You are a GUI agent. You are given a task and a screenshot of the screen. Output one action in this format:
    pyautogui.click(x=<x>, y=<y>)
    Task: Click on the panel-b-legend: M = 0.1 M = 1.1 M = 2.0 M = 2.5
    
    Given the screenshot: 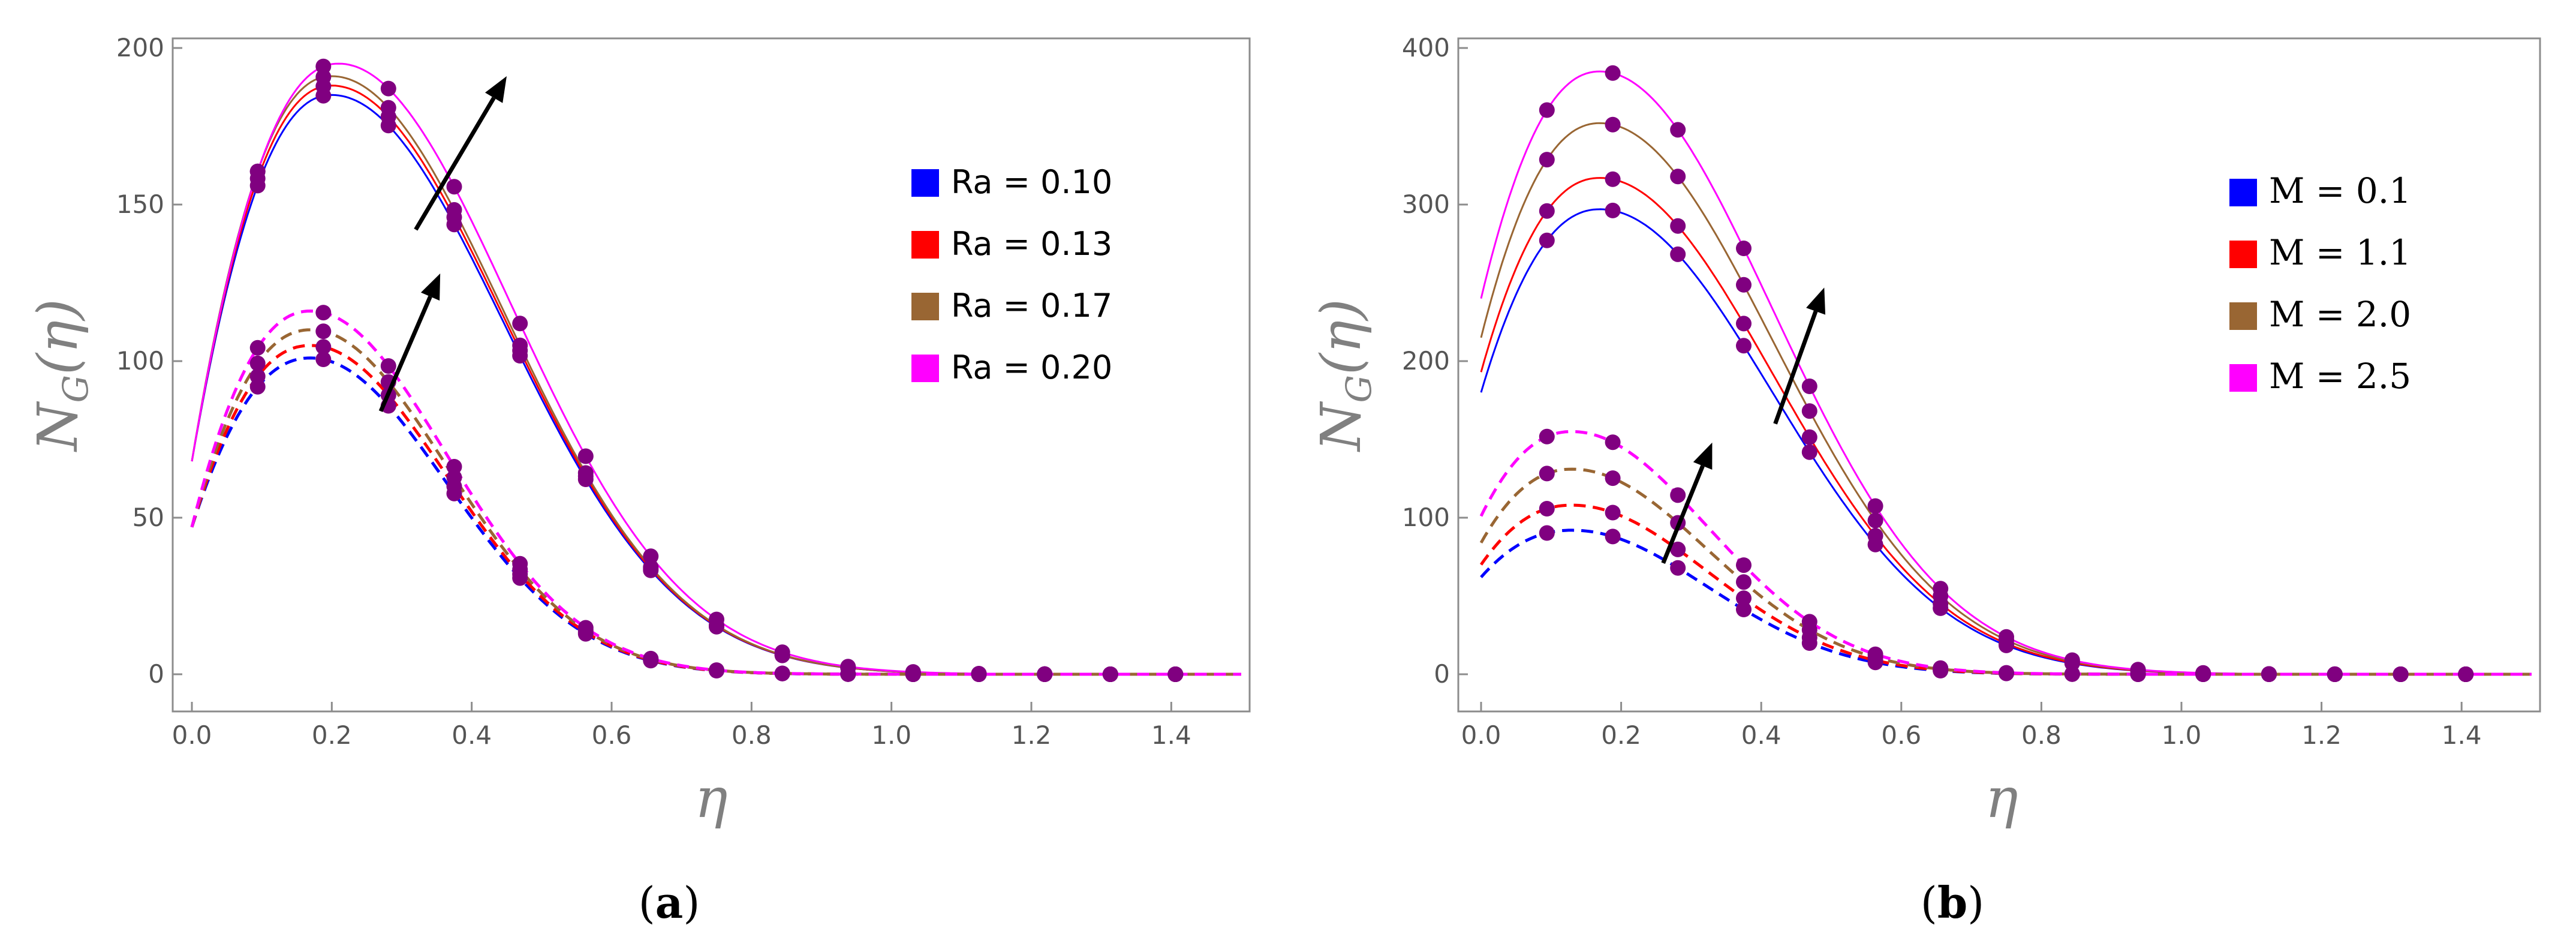 What is the action you would take?
    pyautogui.click(x=2320, y=283)
    